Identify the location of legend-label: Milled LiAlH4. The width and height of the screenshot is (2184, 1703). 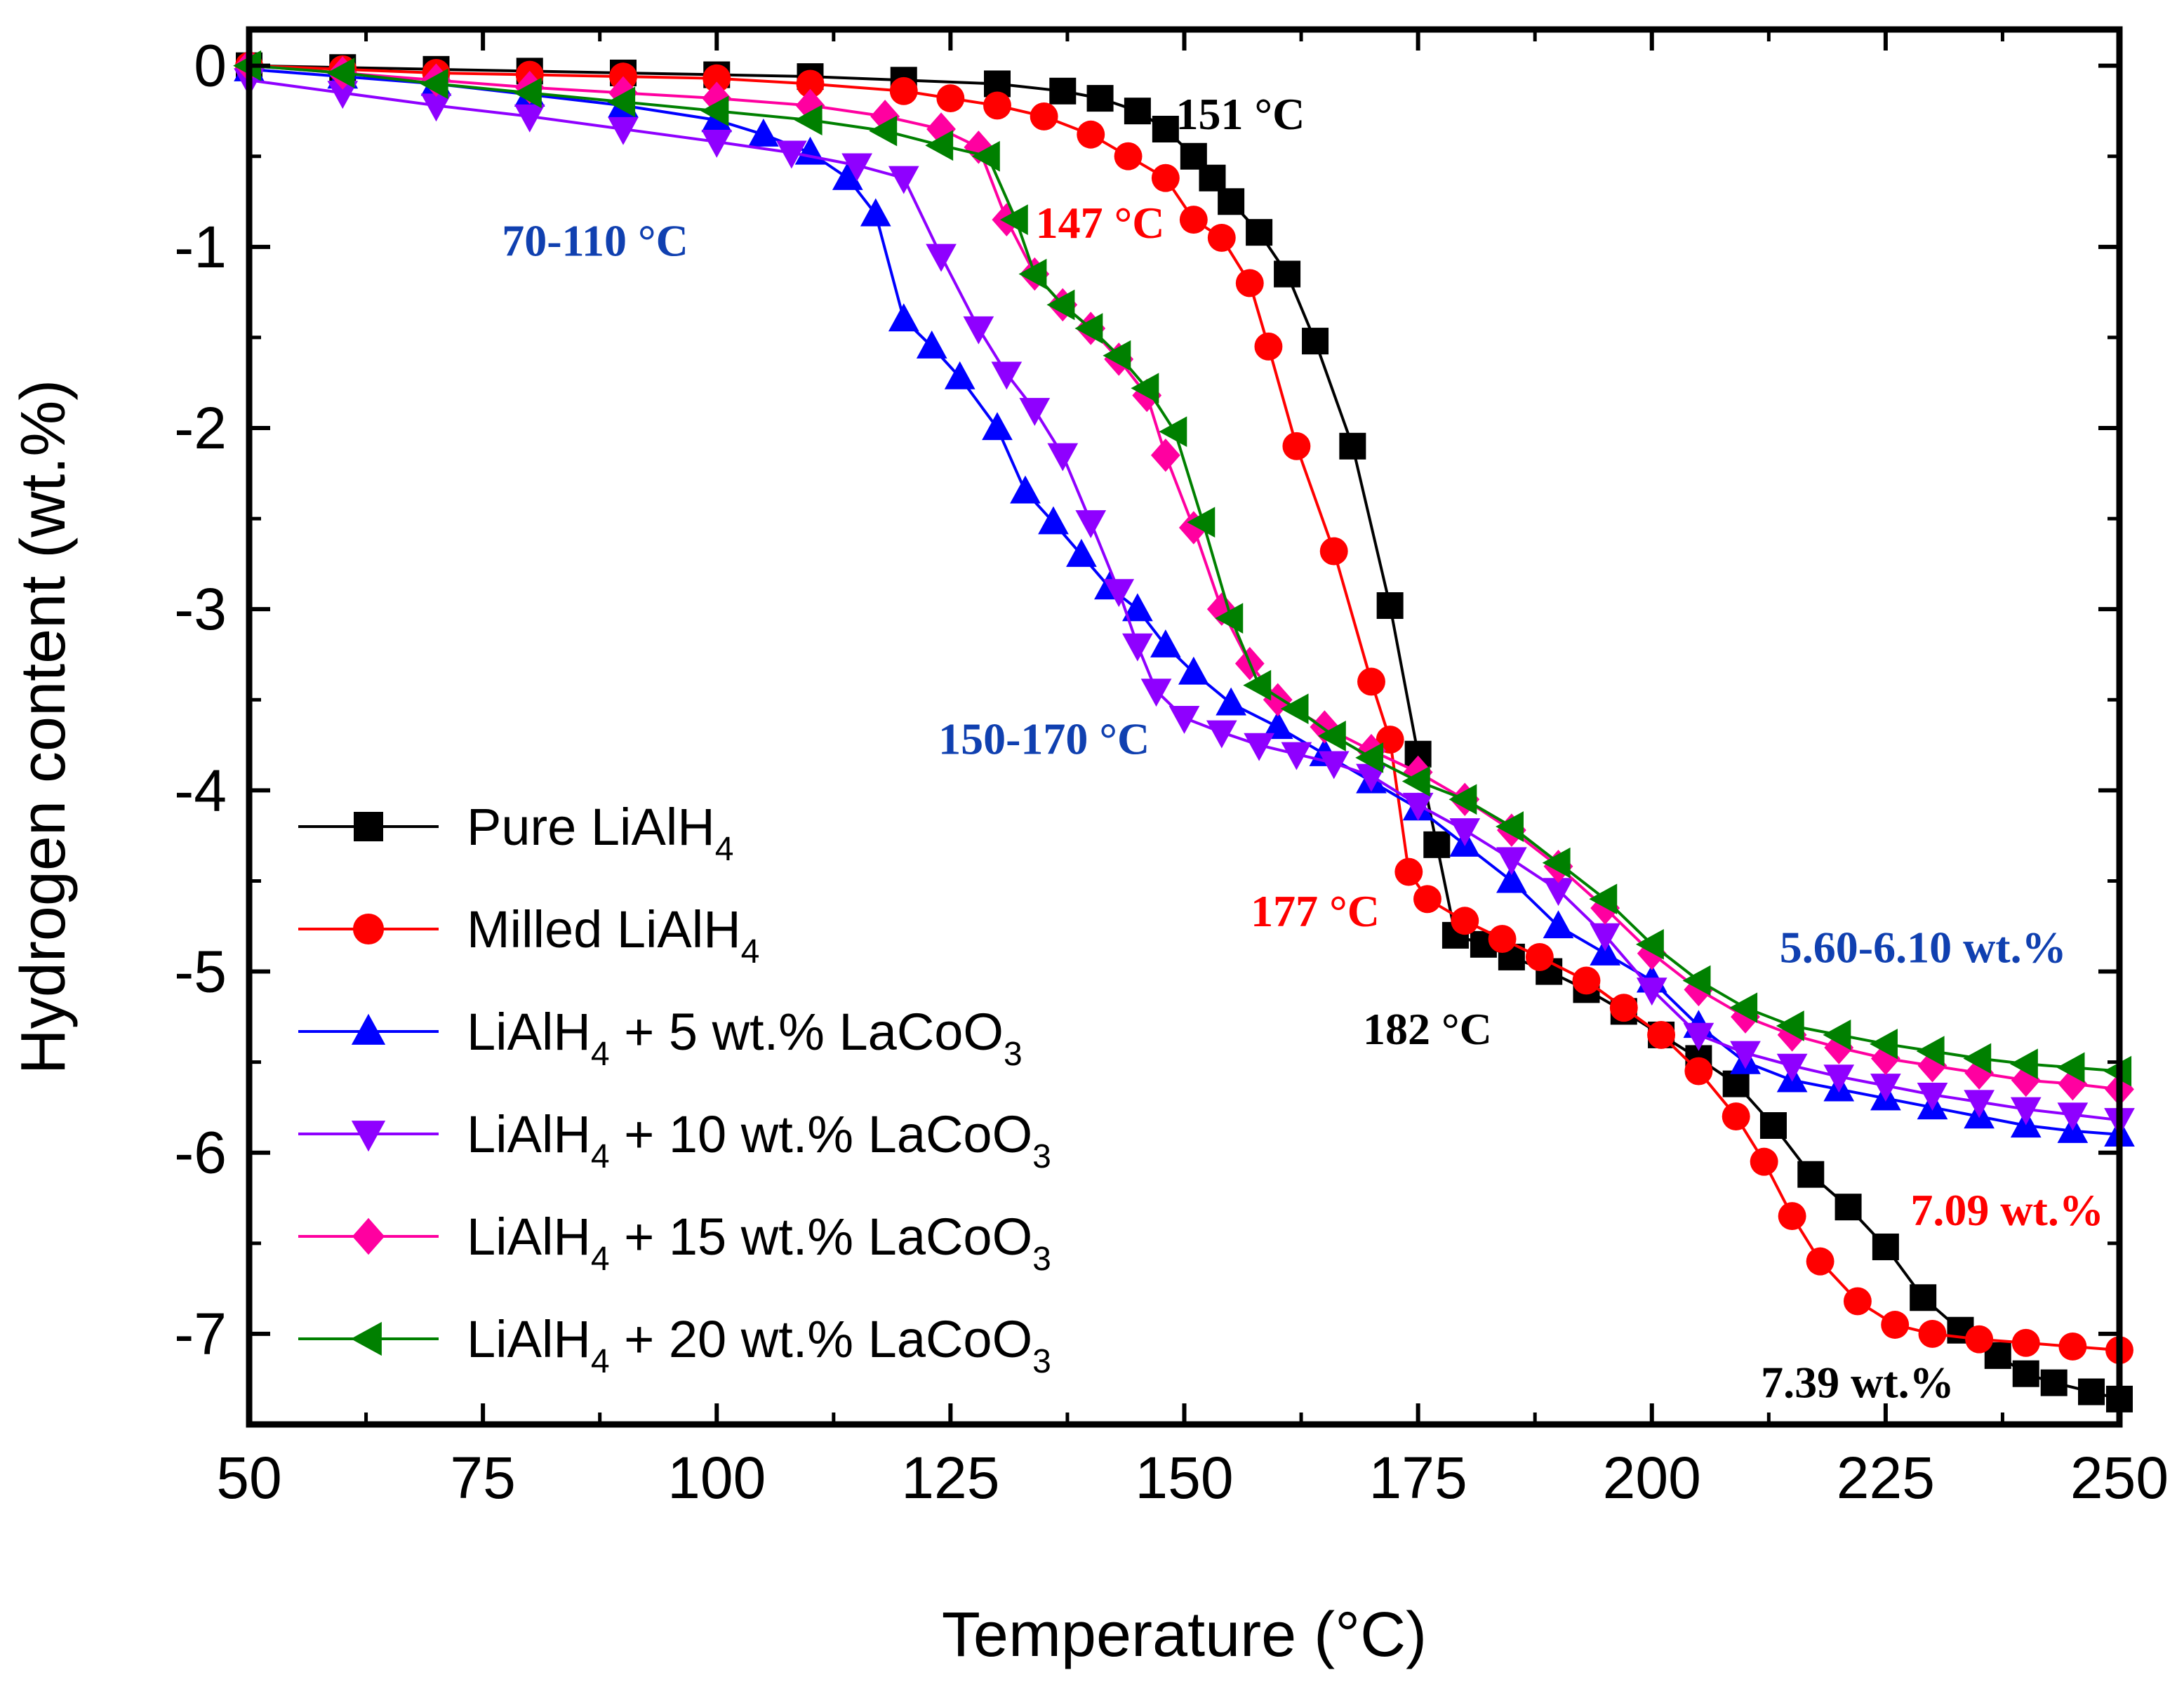
(613, 935).